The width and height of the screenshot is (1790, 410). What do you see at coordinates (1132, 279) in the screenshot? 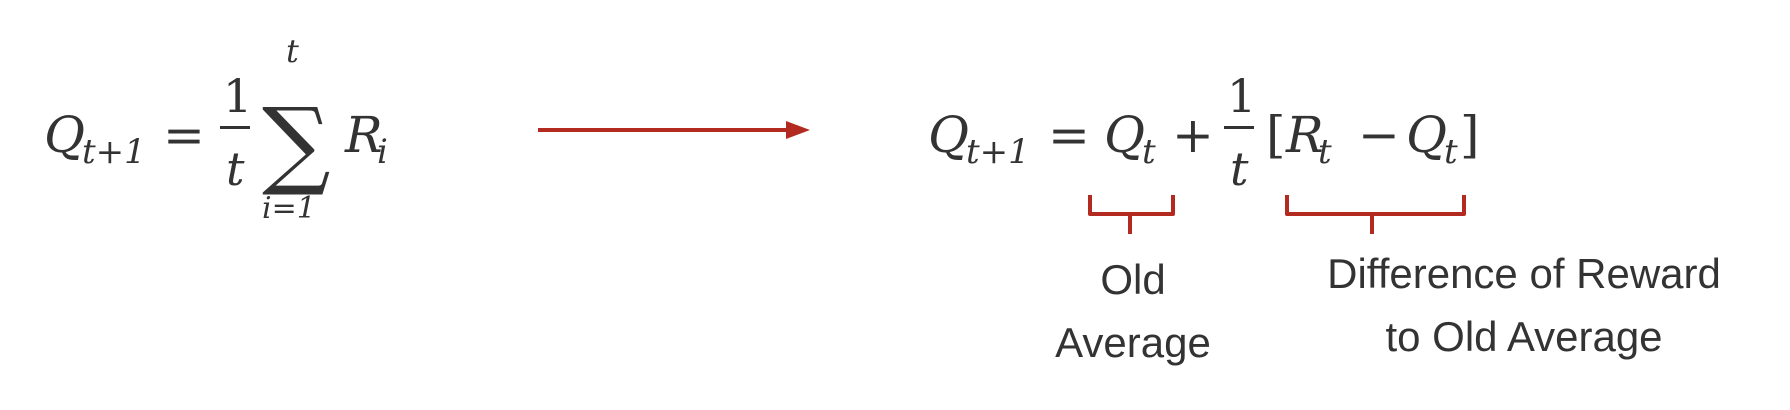
I see `old-average-label-line-1: Old` at bounding box center [1132, 279].